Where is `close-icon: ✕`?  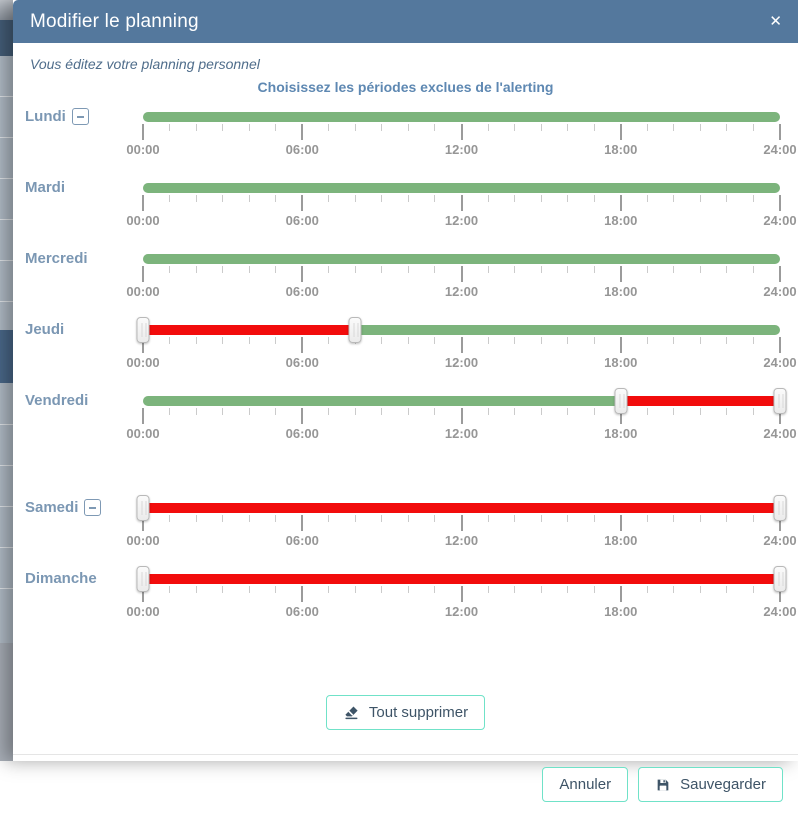
close-icon: ✕ is located at coordinates (775, 21).